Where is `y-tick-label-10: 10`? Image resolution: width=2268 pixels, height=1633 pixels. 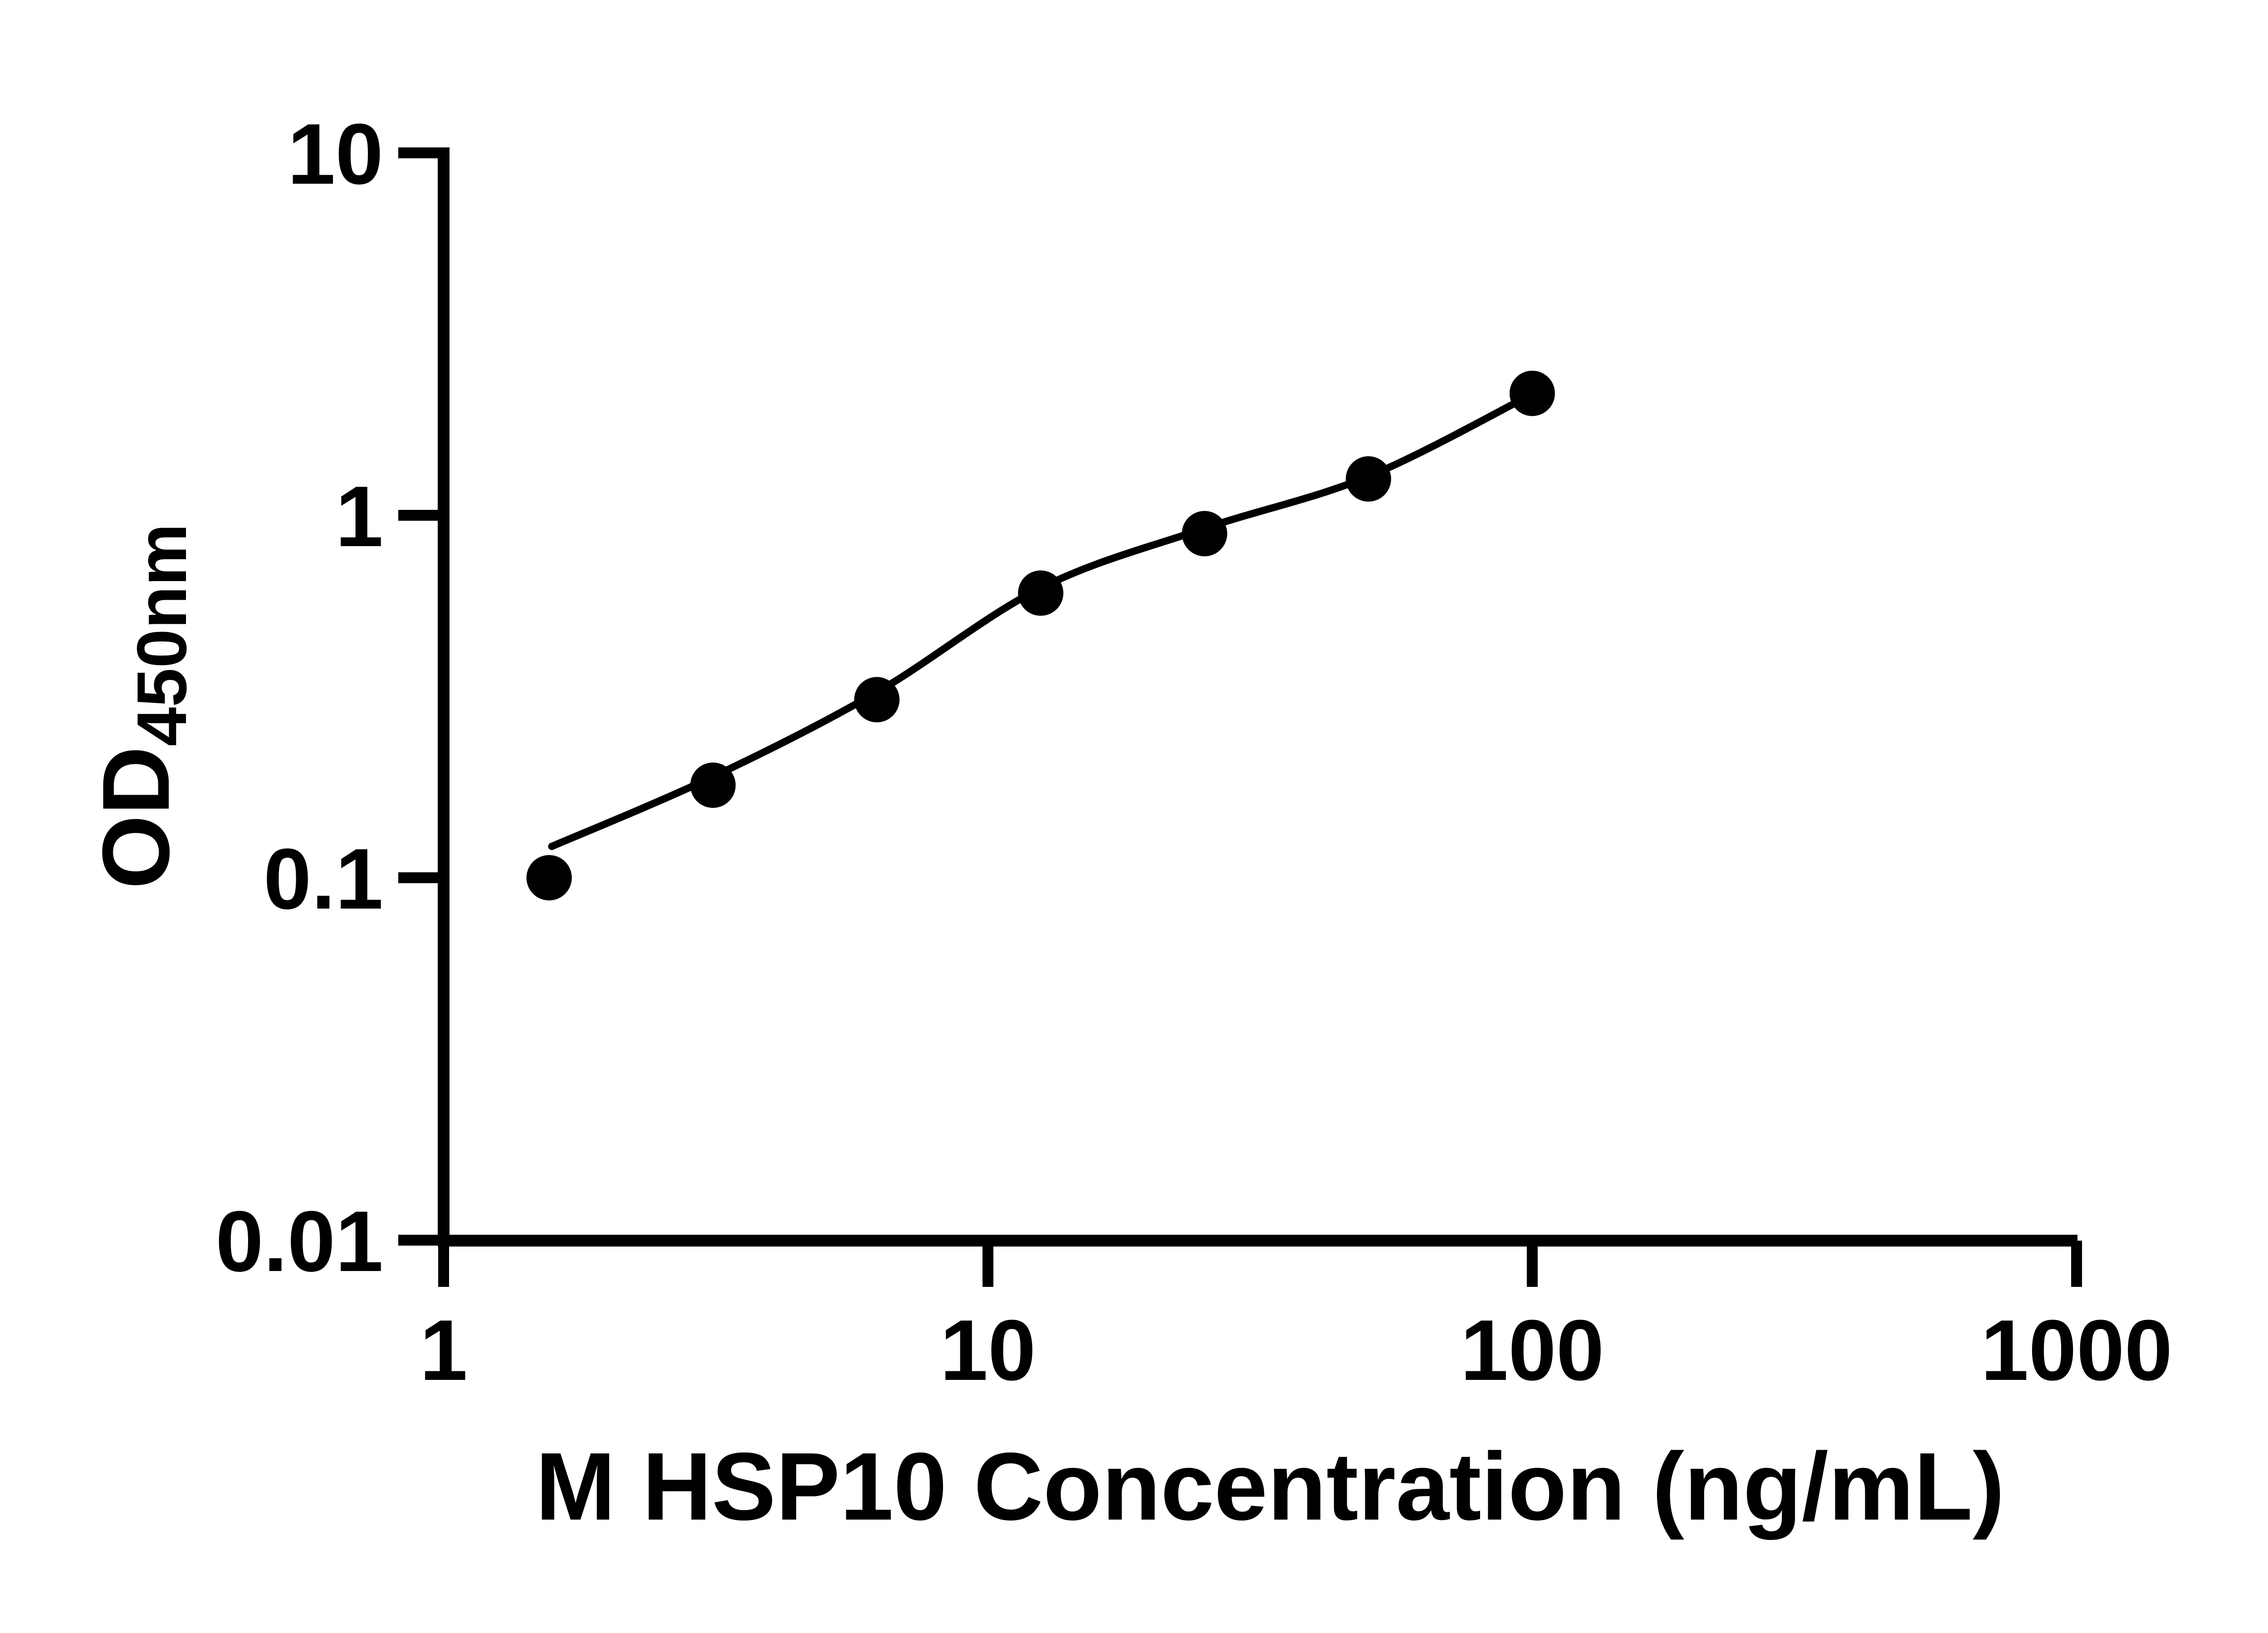 y-tick-label-10: 10 is located at coordinates (336, 154).